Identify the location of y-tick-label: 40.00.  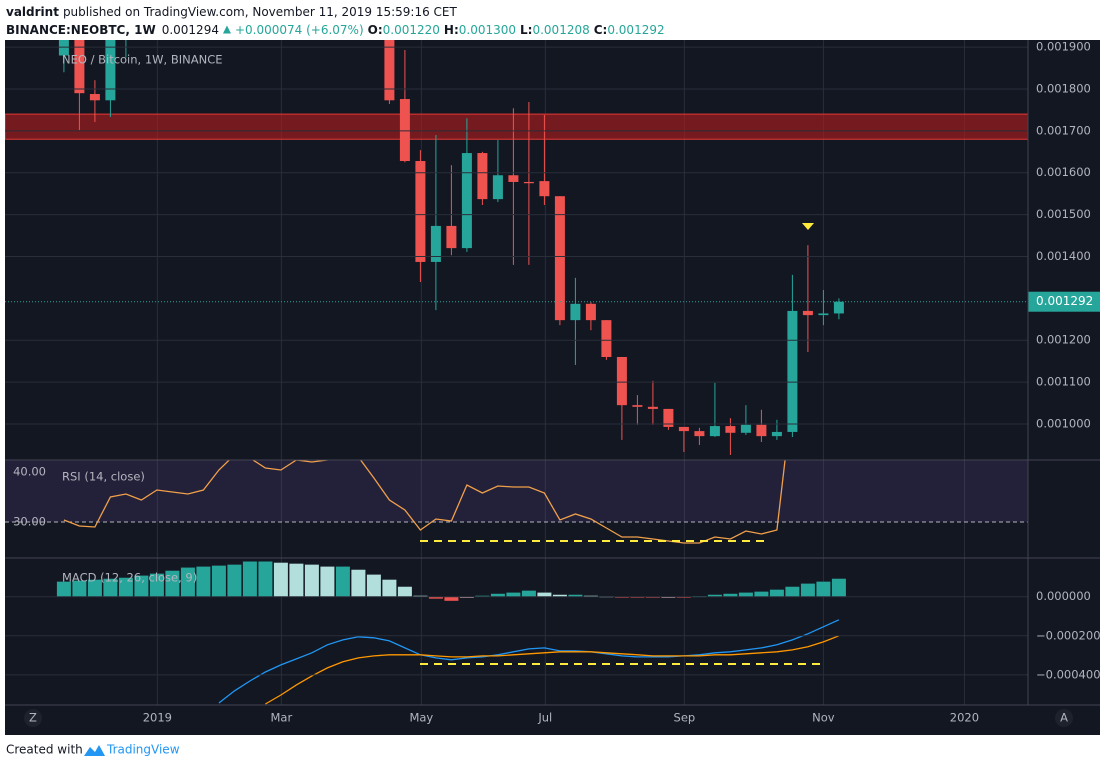
(29, 472).